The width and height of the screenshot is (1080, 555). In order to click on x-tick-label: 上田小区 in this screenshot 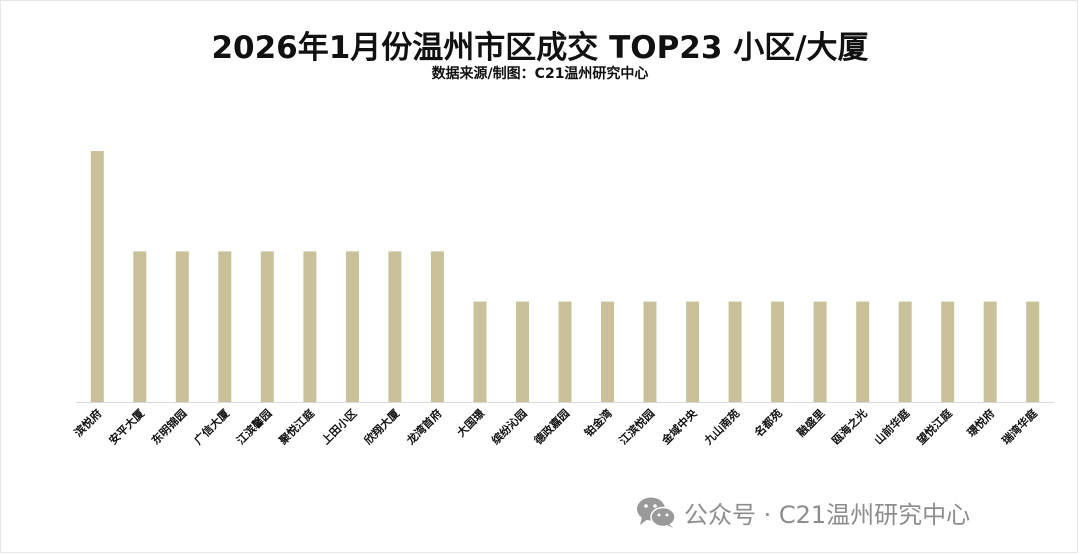, I will do `click(339, 426)`.